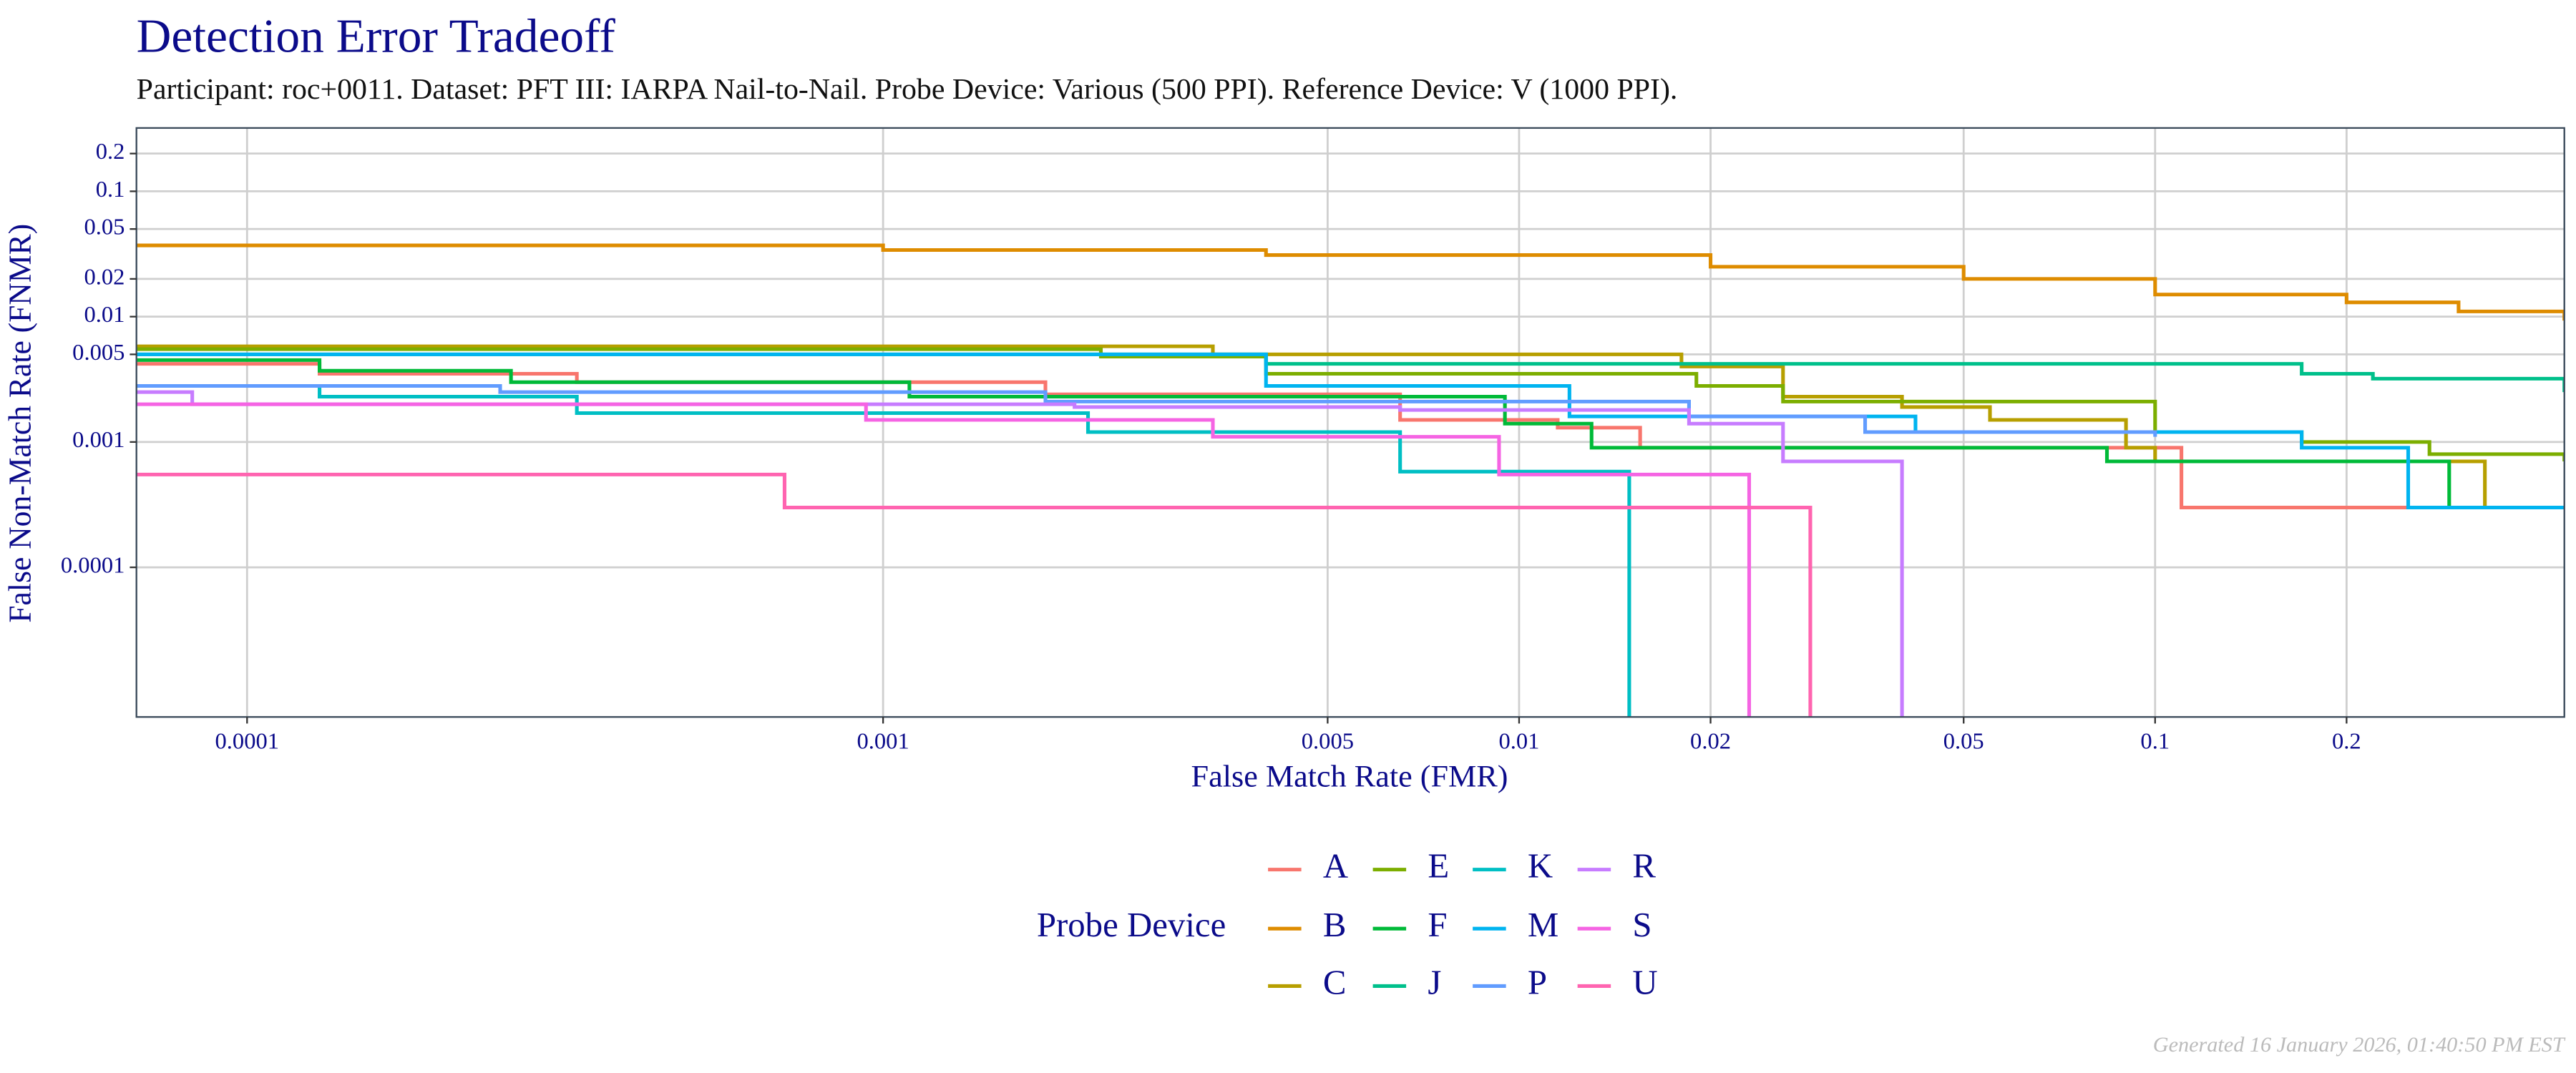 Image resolution: width=2576 pixels, height=1073 pixels. Describe the element at coordinates (1437, 926) in the screenshot. I see `legend-label: F` at that location.